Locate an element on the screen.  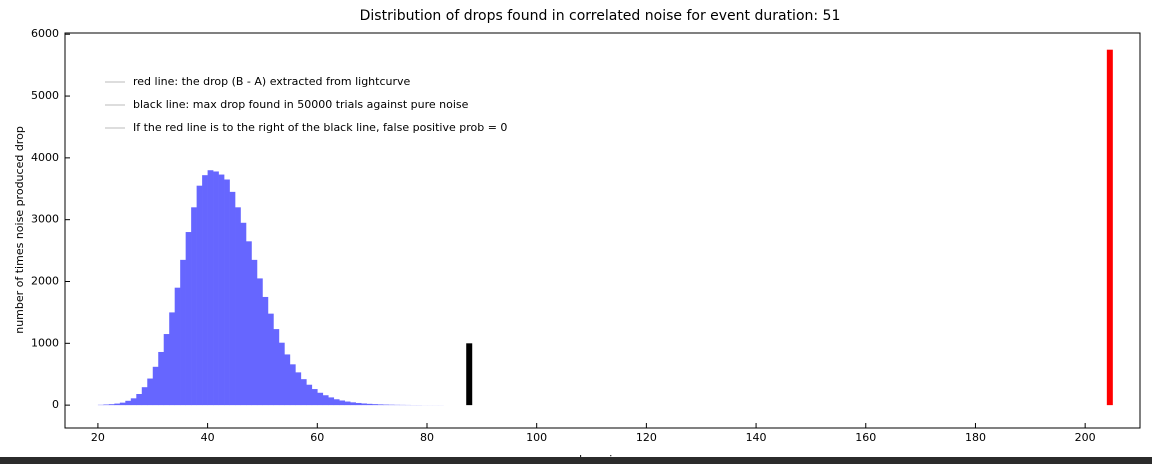
x-tick-label: 180 is located at coordinates (975, 437).